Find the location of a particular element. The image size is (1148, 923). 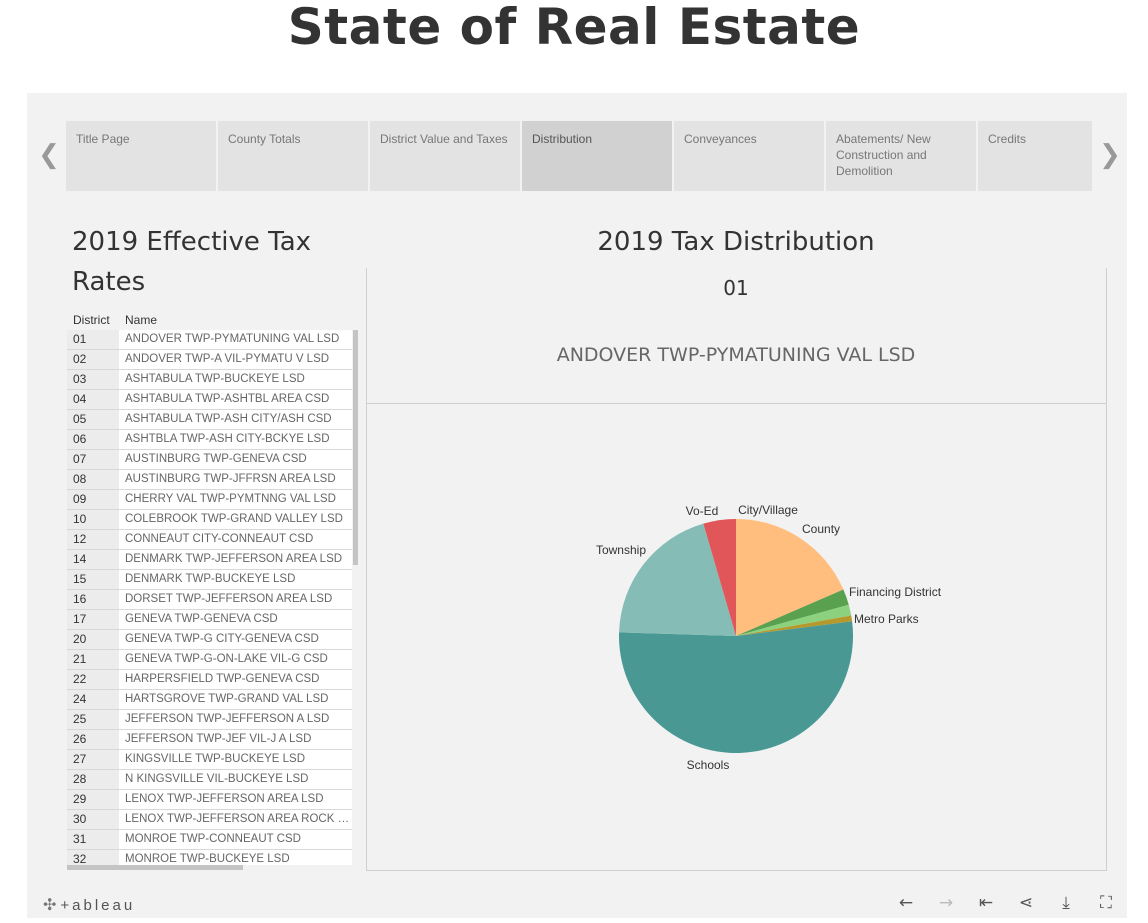

district-name-cell: LENOX TWP-JEFFERSON AREA ROCK C.. is located at coordinates (238, 819).